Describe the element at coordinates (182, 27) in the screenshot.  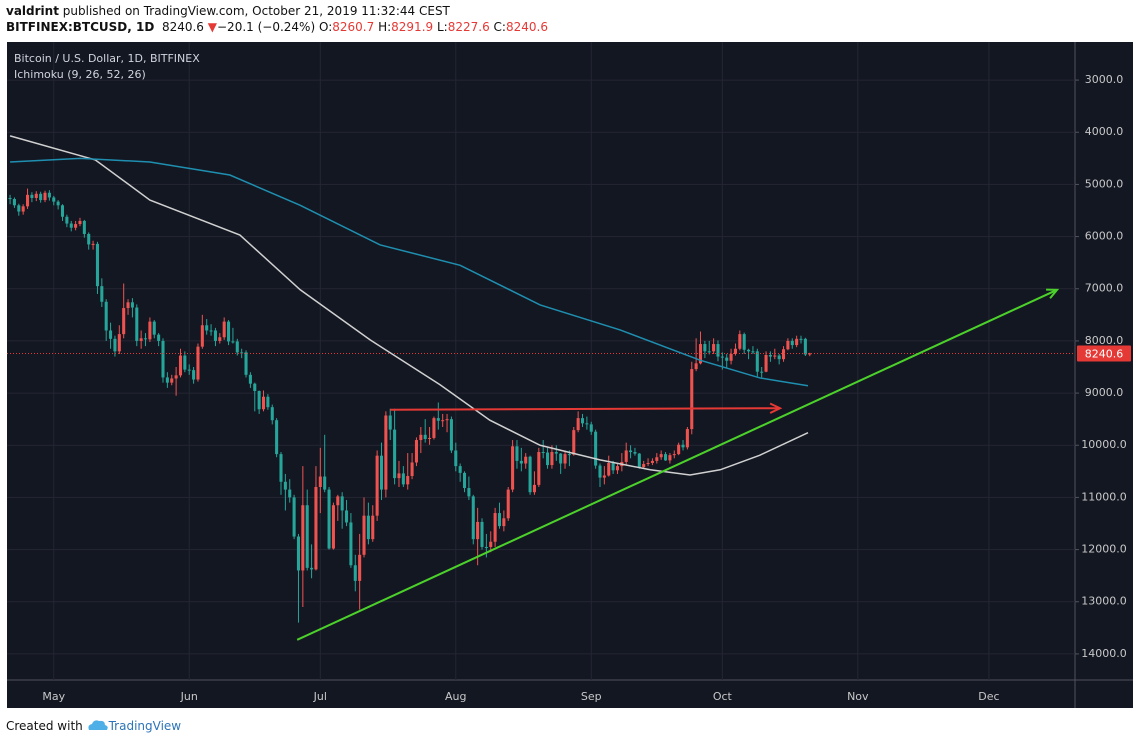
I see `last: 8240.6` at that location.